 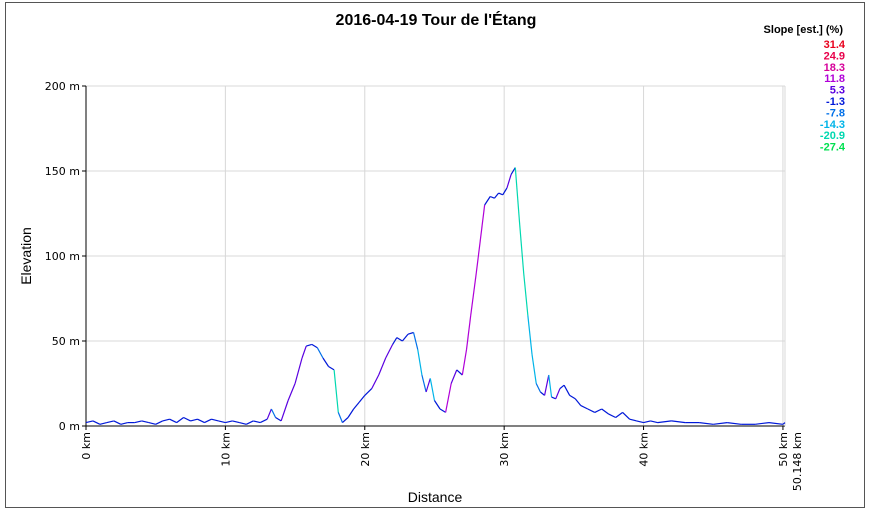 What do you see at coordinates (62, 171) in the screenshot?
I see `y-tick-label: 150 m` at bounding box center [62, 171].